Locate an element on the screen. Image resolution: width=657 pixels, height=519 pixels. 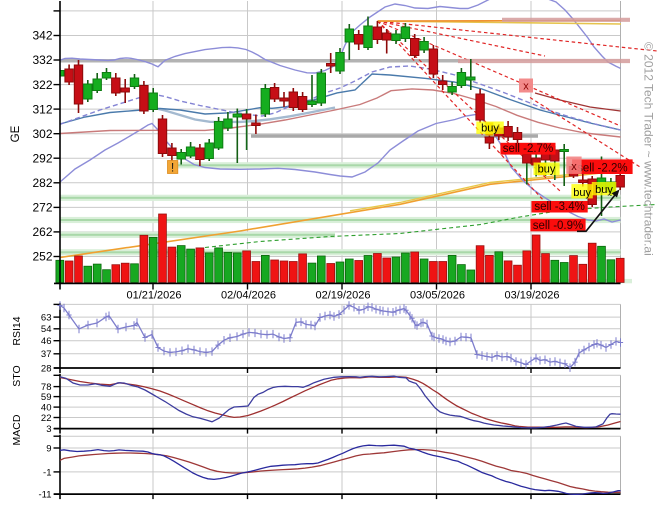
svg-text: GE is located at coordinates (16, 133).